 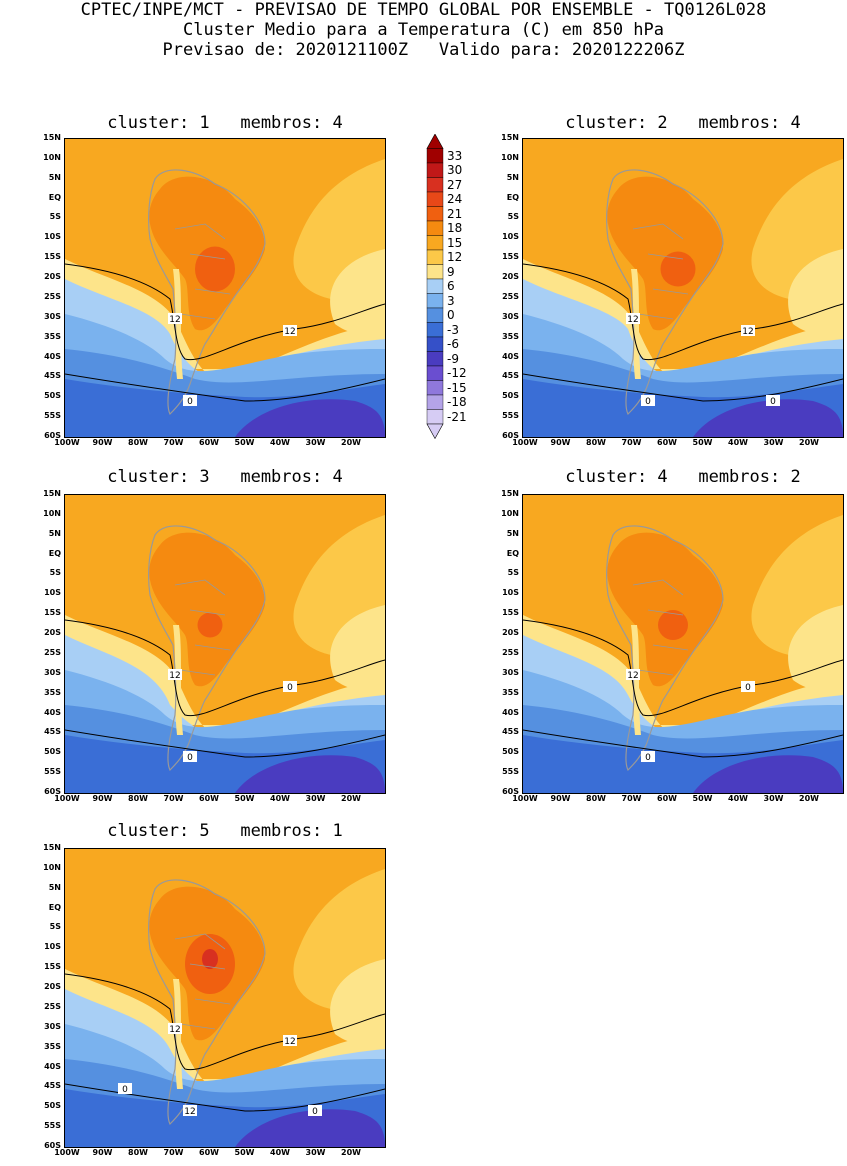 What do you see at coordinates (455, 213) in the screenshot?
I see `colorbar-level-label: 21` at bounding box center [455, 213].